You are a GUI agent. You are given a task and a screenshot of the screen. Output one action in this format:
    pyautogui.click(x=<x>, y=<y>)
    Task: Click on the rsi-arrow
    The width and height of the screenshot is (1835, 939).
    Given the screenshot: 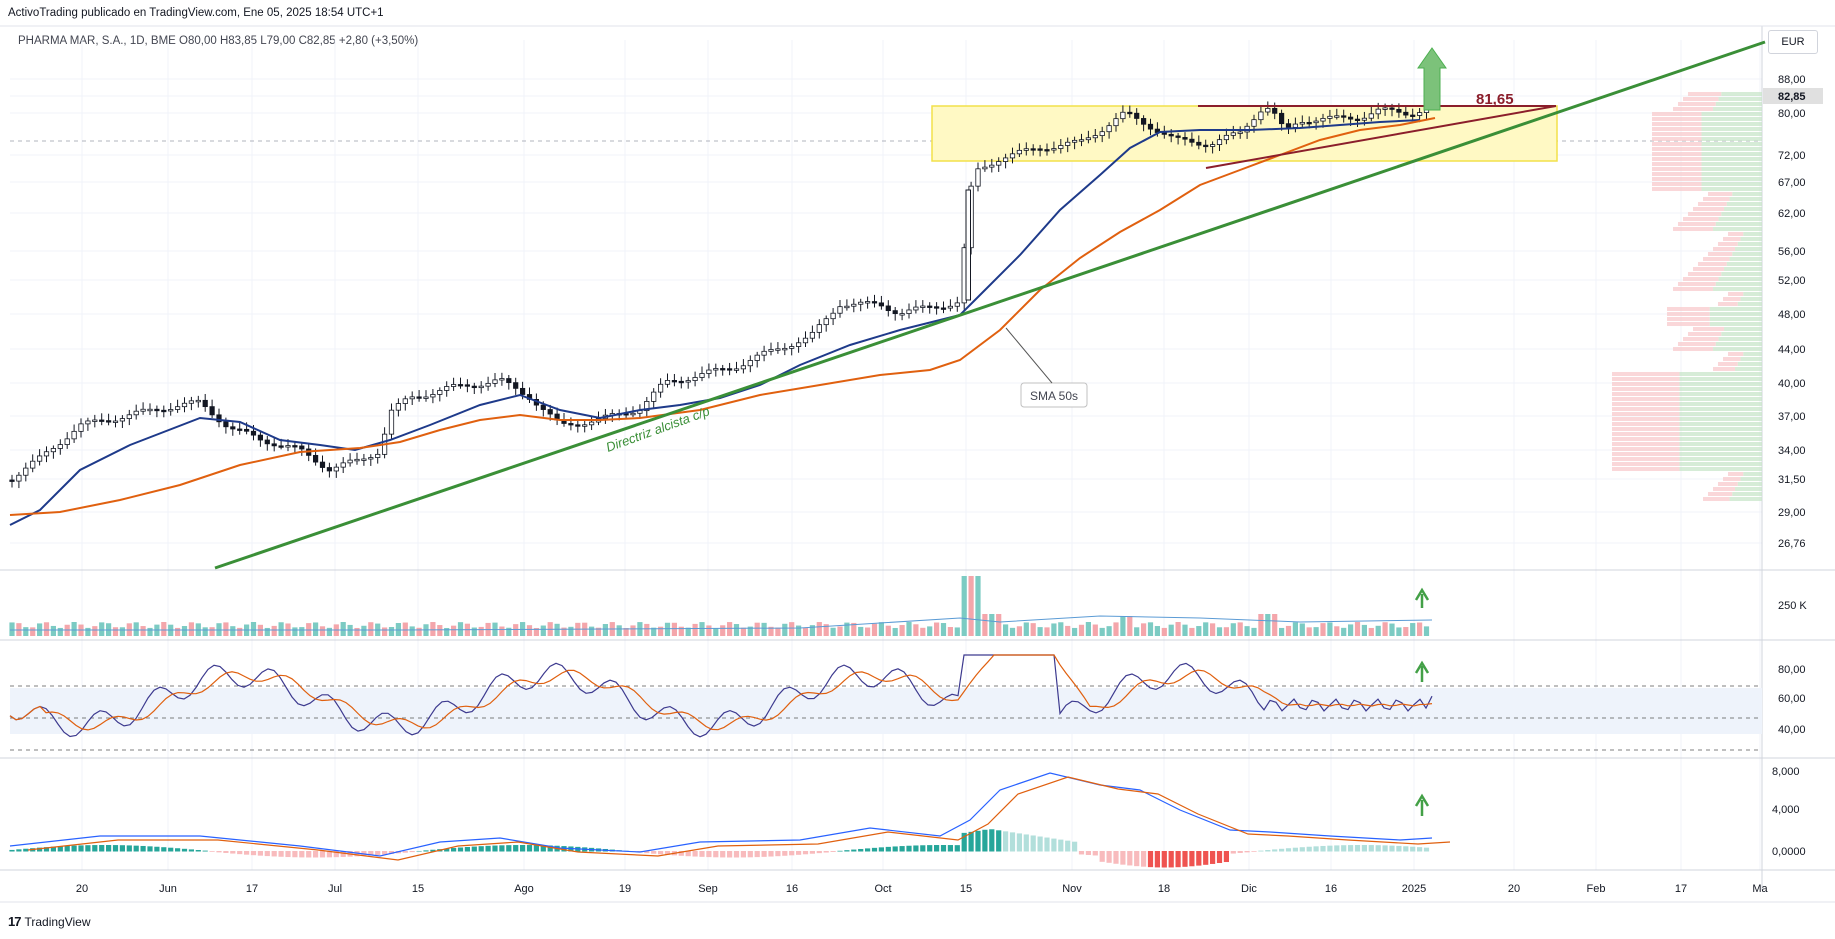 What is the action you would take?
    pyautogui.click(x=1422, y=671)
    